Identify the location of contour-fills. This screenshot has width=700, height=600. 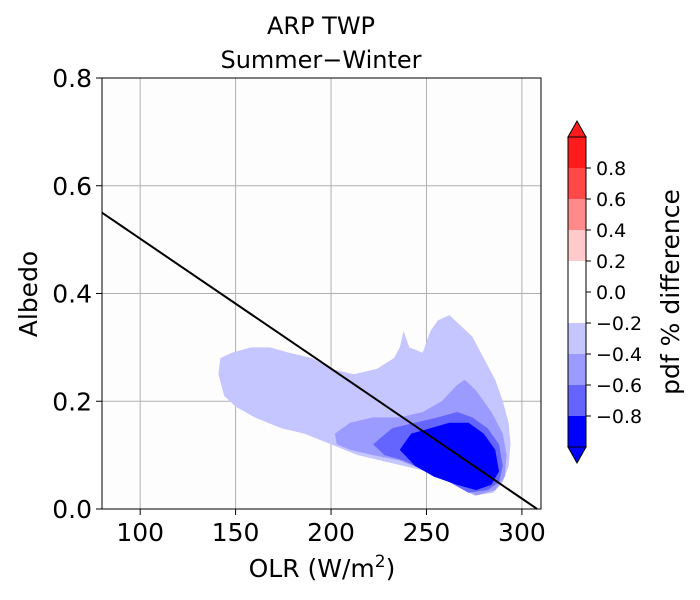
(364, 405).